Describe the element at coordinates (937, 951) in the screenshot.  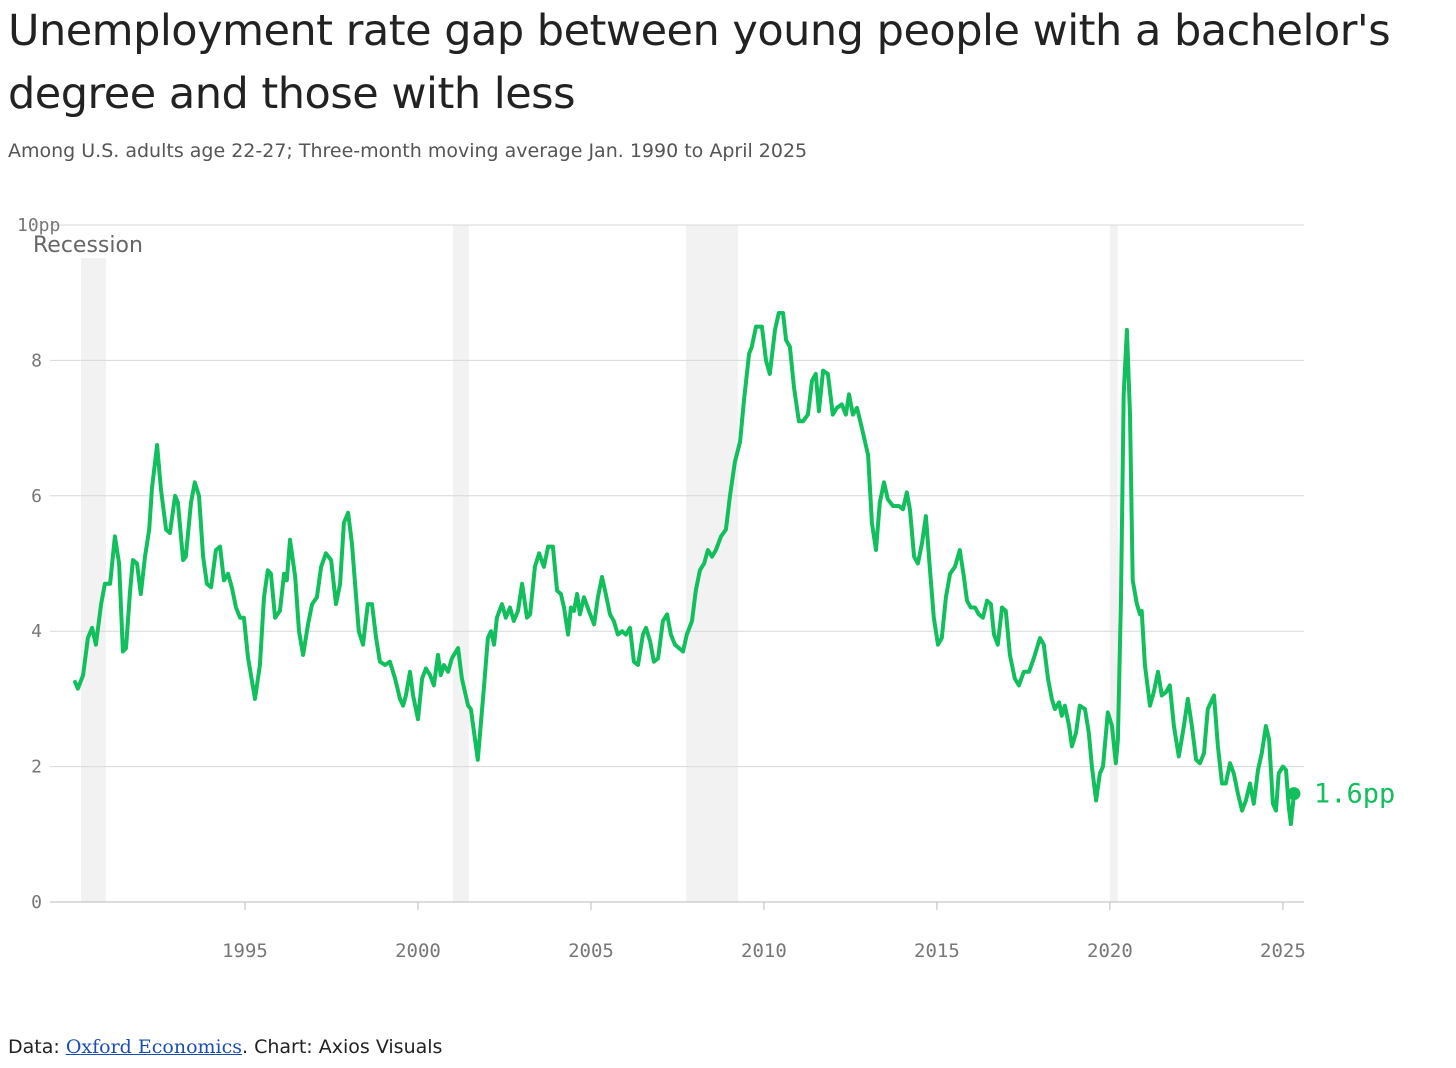
I see `x-tick-label: 2015` at that location.